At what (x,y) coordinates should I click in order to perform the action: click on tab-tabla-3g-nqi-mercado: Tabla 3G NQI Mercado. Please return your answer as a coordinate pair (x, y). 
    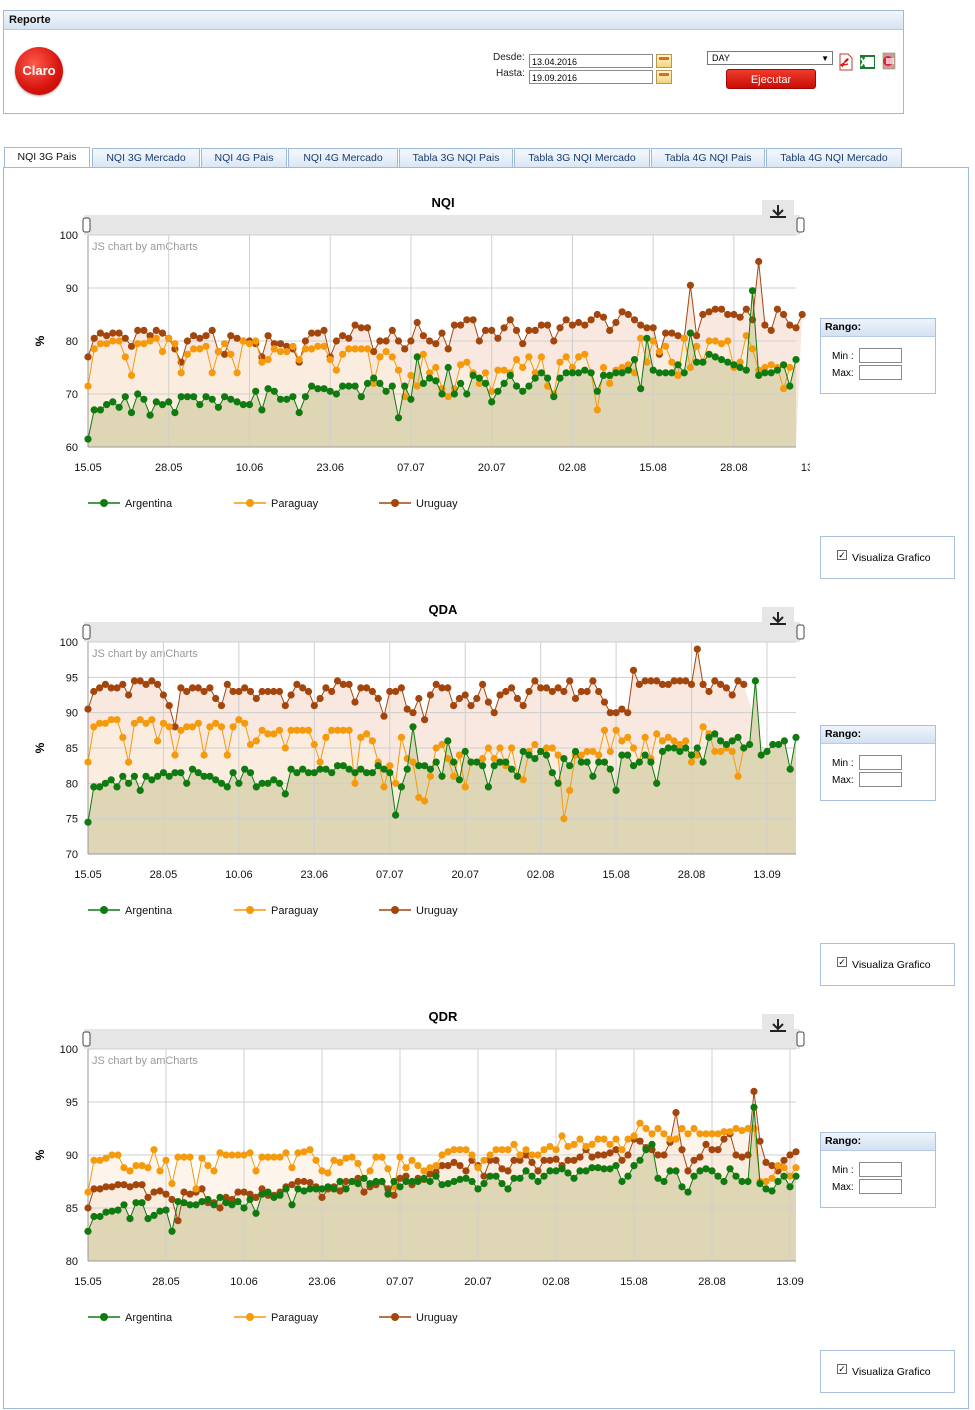
    Looking at the image, I should click on (582, 157).